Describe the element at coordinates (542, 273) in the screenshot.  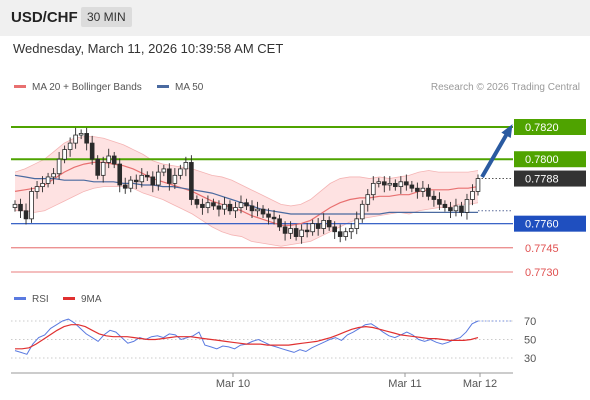
I see `secondary-support-label: 0.7730` at that location.